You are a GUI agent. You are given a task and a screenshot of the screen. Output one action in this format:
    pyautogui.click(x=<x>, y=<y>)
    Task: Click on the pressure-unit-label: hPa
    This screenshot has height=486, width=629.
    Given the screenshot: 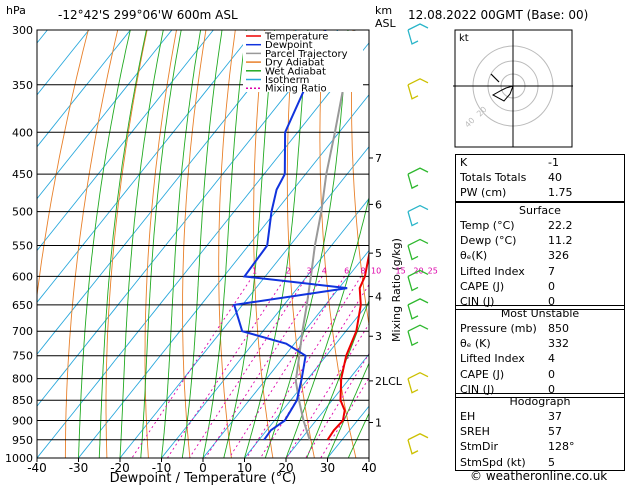 What is the action you would take?
    pyautogui.click(x=16, y=10)
    